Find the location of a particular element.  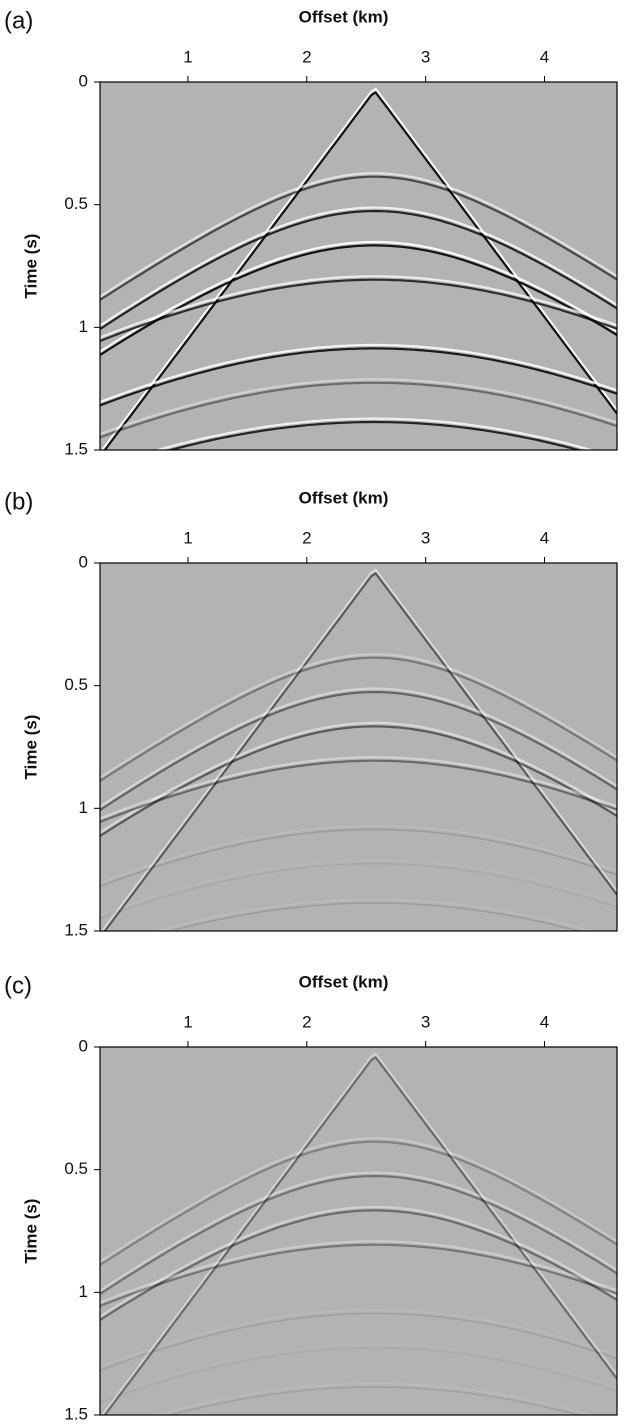

panel-label: (c) is located at coordinates (18, 985).